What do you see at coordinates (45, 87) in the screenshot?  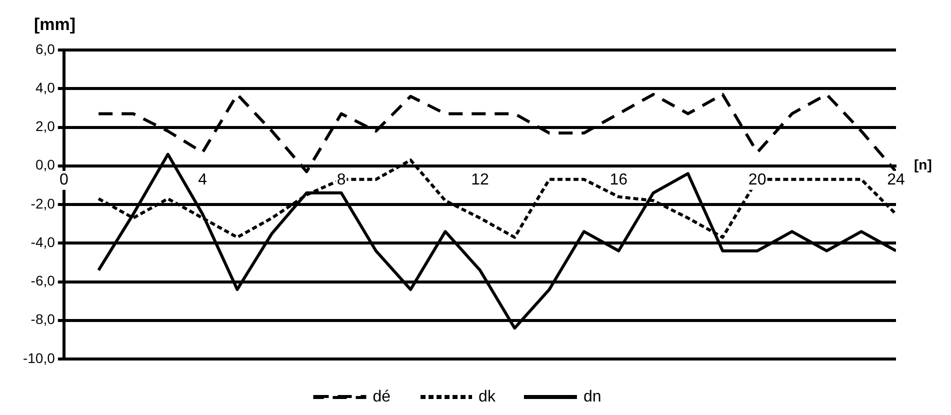 I see `y-tick-label: 4,0` at bounding box center [45, 87].